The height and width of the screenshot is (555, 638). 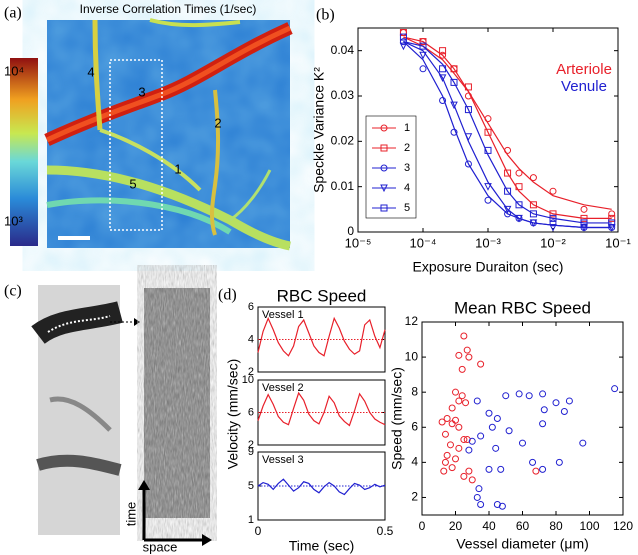 I want to click on y-tick-label: 0.02, so click(x=343, y=141).